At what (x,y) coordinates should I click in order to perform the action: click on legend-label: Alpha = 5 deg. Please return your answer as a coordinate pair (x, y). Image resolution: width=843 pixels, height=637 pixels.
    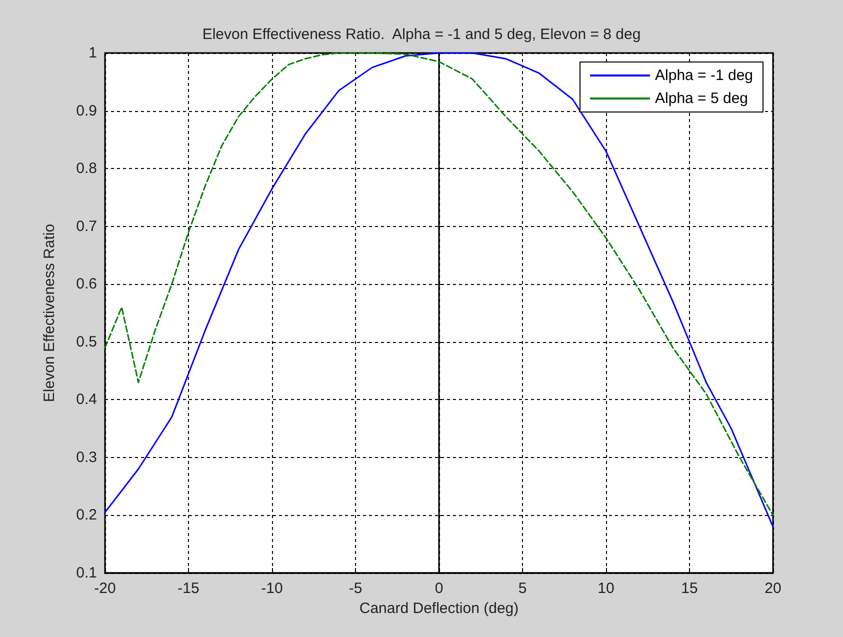
    Looking at the image, I should click on (701, 98).